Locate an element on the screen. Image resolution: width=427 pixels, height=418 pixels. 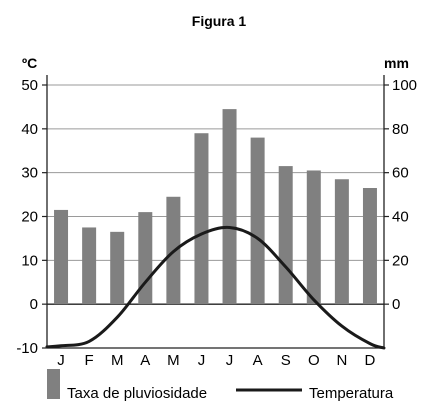
legend: Taxa de pluviosidade Temperatura is located at coordinates (220, 385).